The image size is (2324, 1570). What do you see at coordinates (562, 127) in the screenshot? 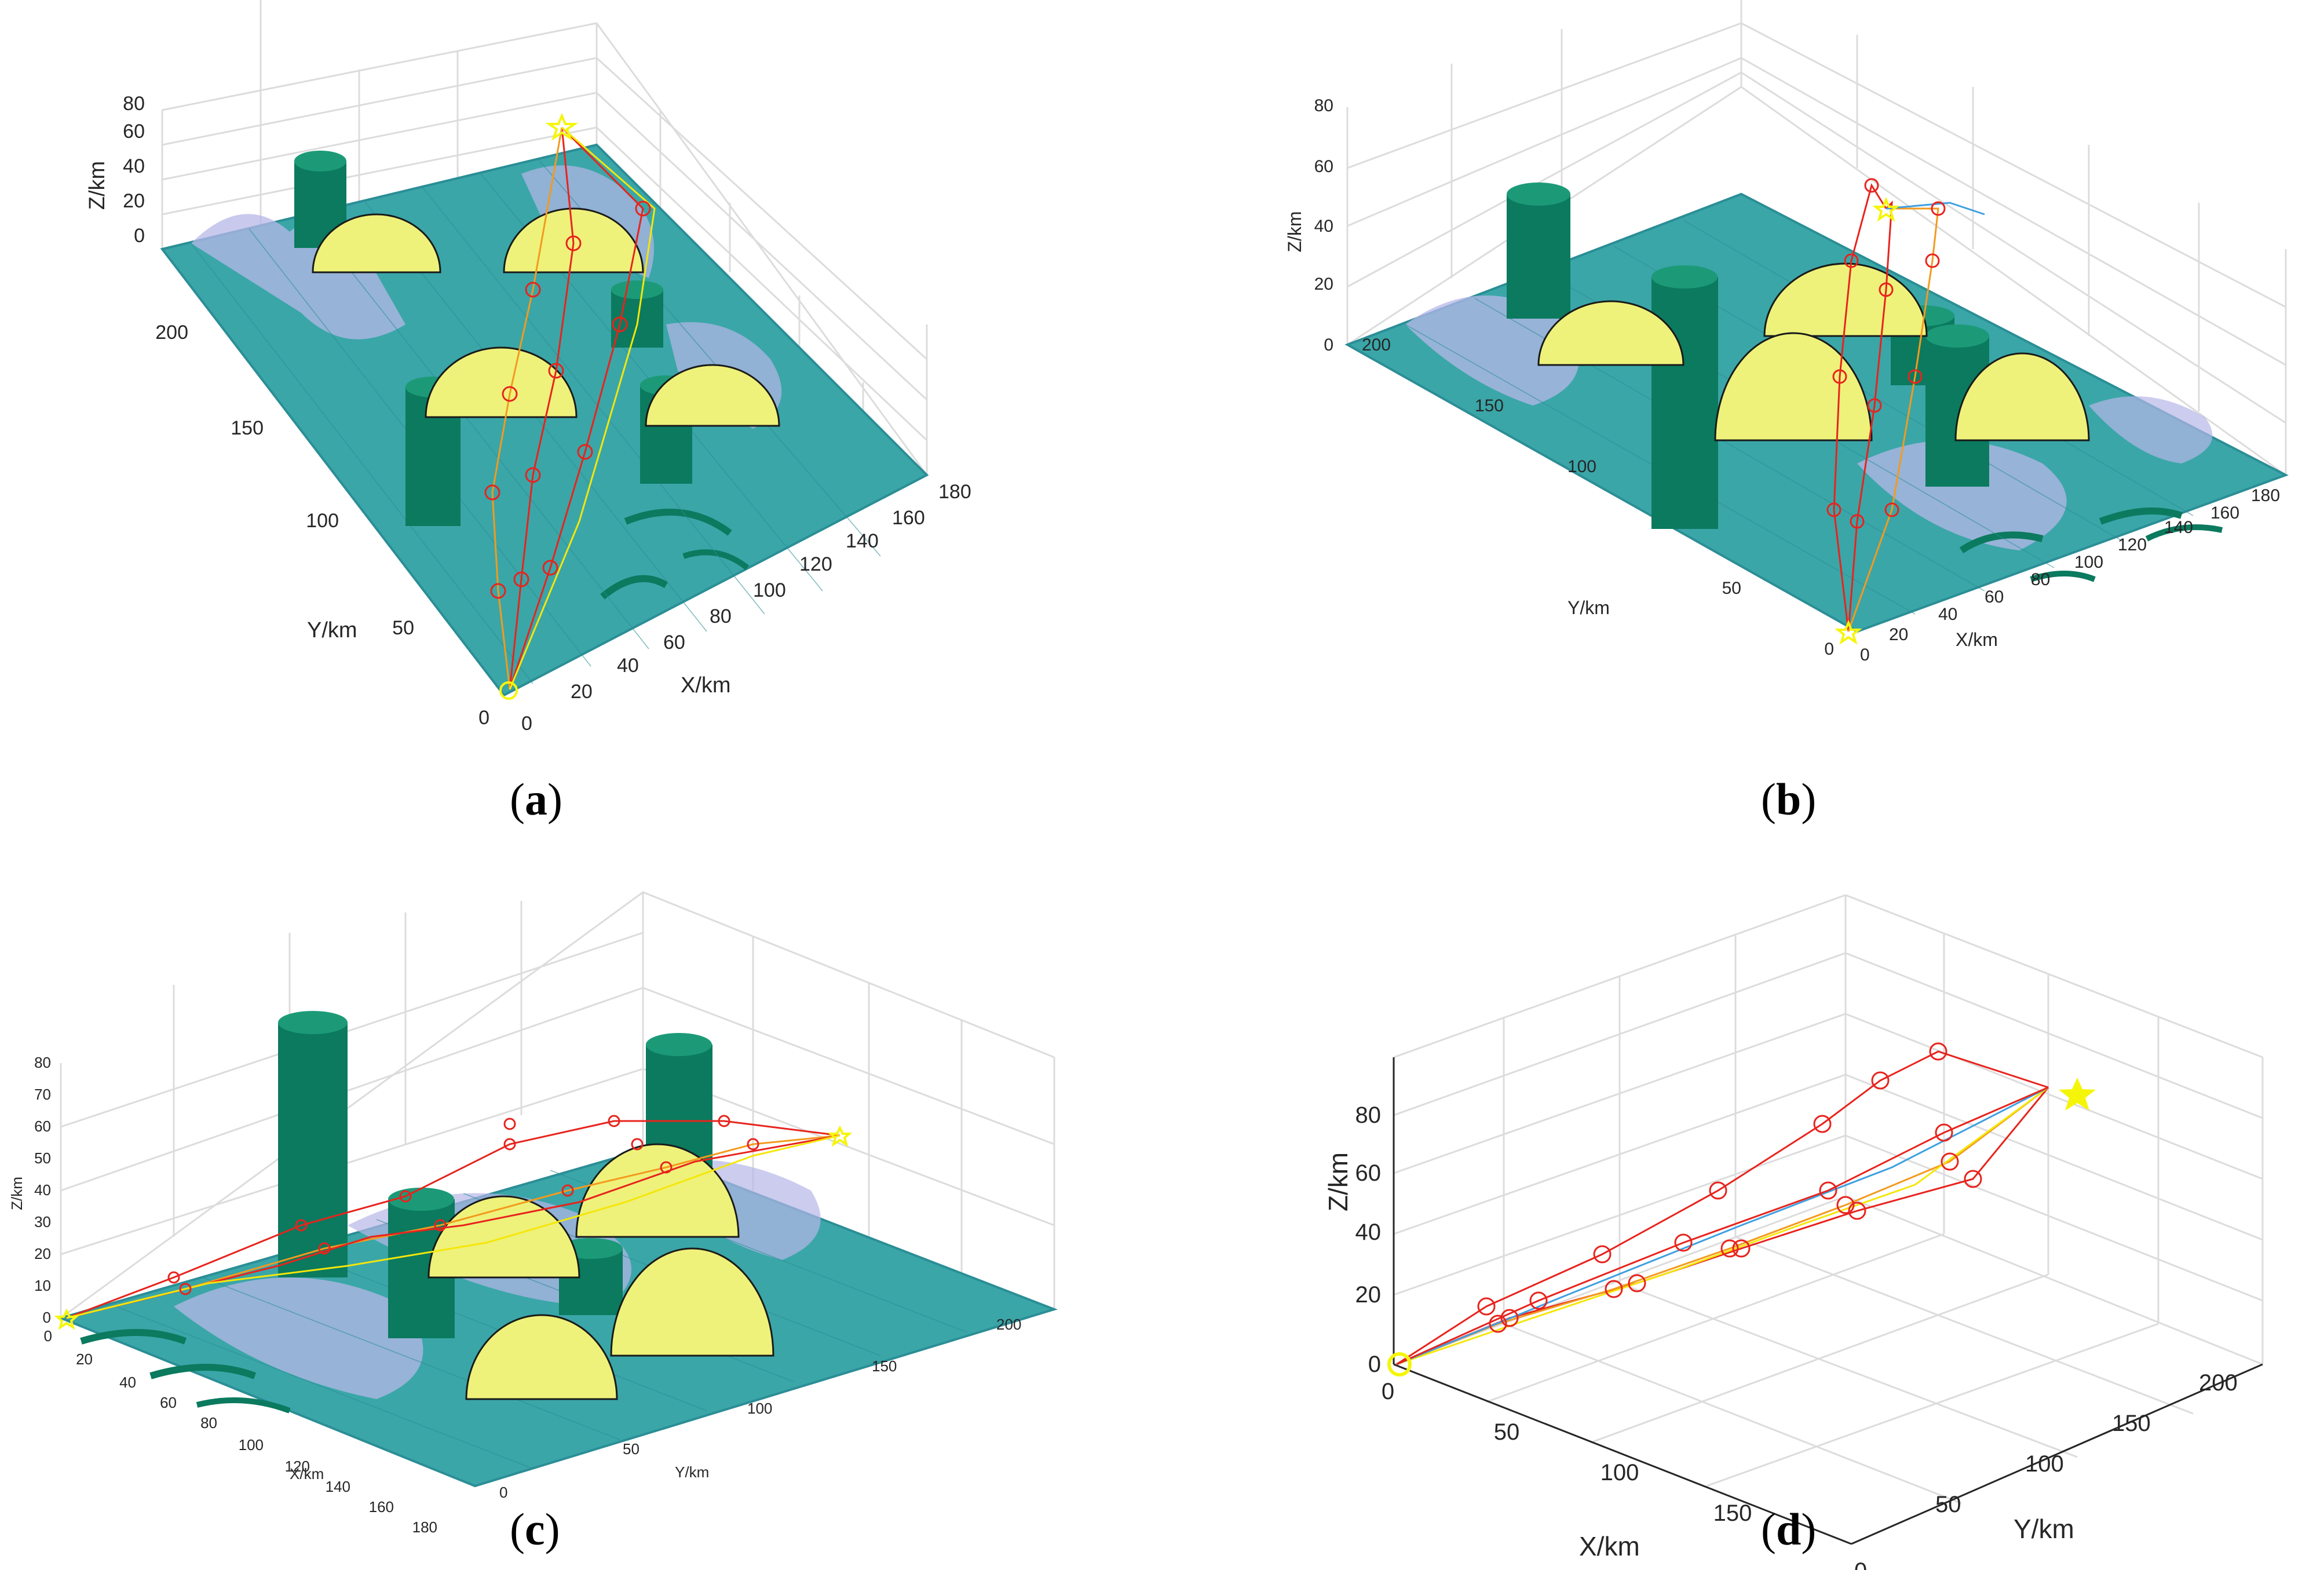
I see `panel-a-goal-star` at bounding box center [562, 127].